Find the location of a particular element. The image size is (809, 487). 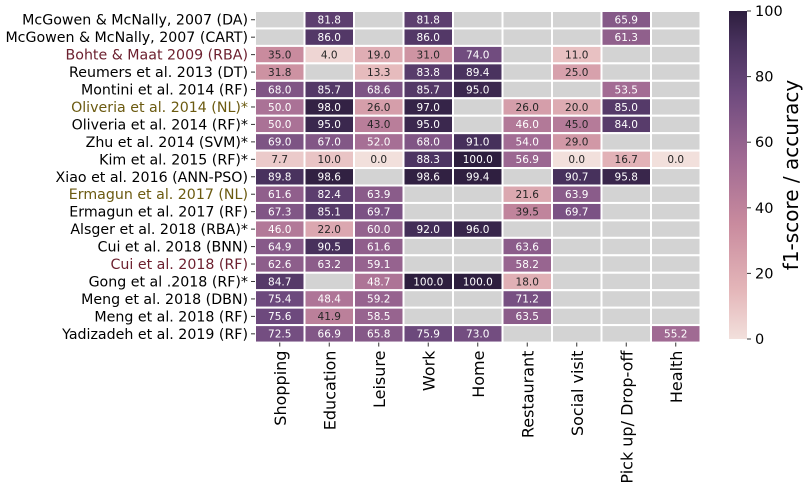

row-label: Bohte & Maat 2009 (RBA) is located at coordinates (157, 56).